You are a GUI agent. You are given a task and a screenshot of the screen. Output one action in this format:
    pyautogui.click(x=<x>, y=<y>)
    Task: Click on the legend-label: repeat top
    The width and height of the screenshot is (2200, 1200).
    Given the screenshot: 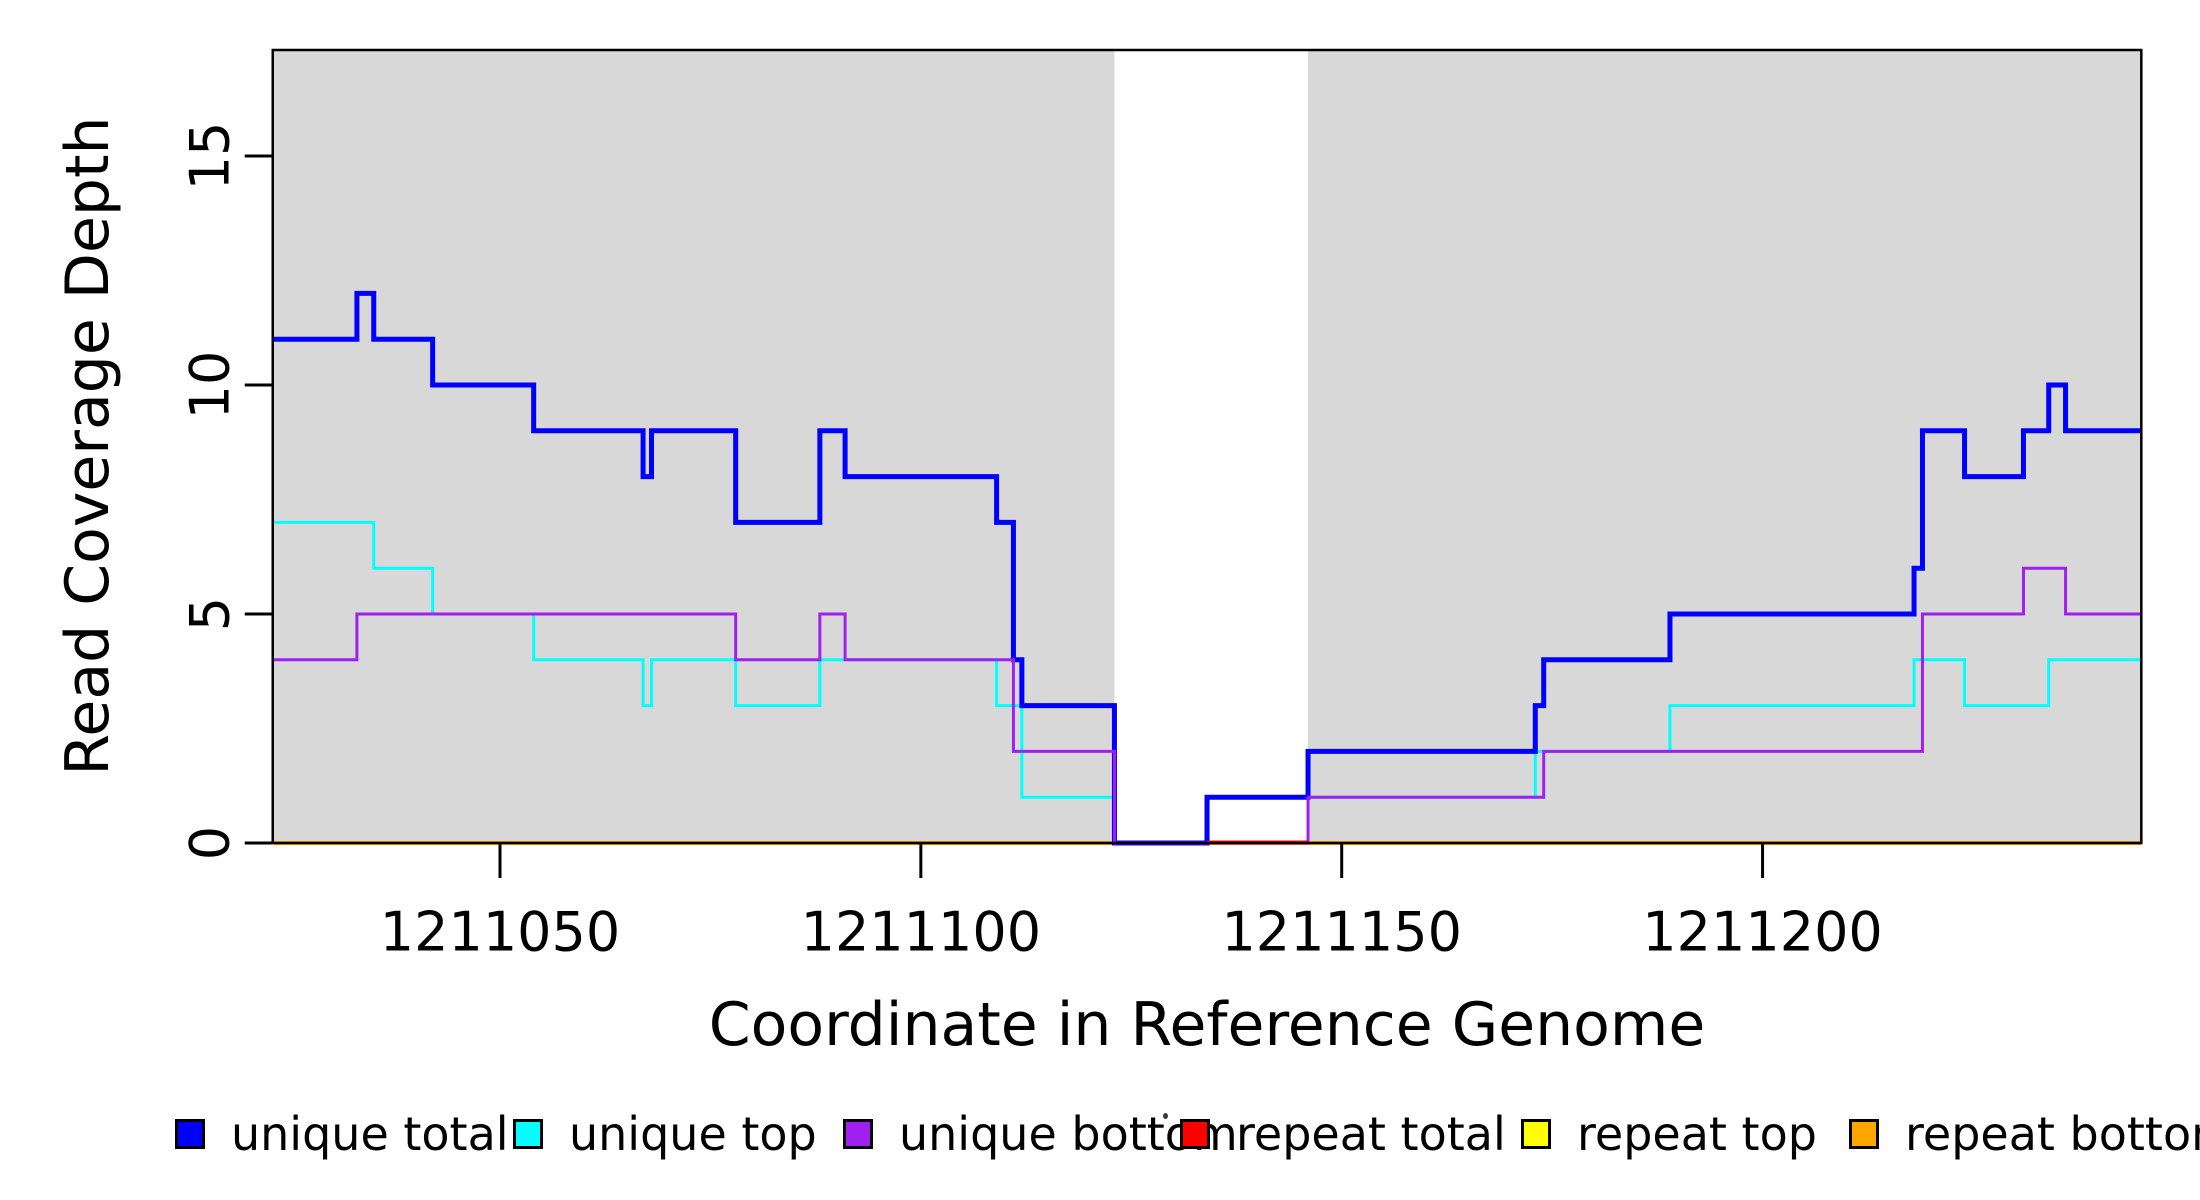 What is the action you would take?
    pyautogui.click(x=1697, y=1134)
    